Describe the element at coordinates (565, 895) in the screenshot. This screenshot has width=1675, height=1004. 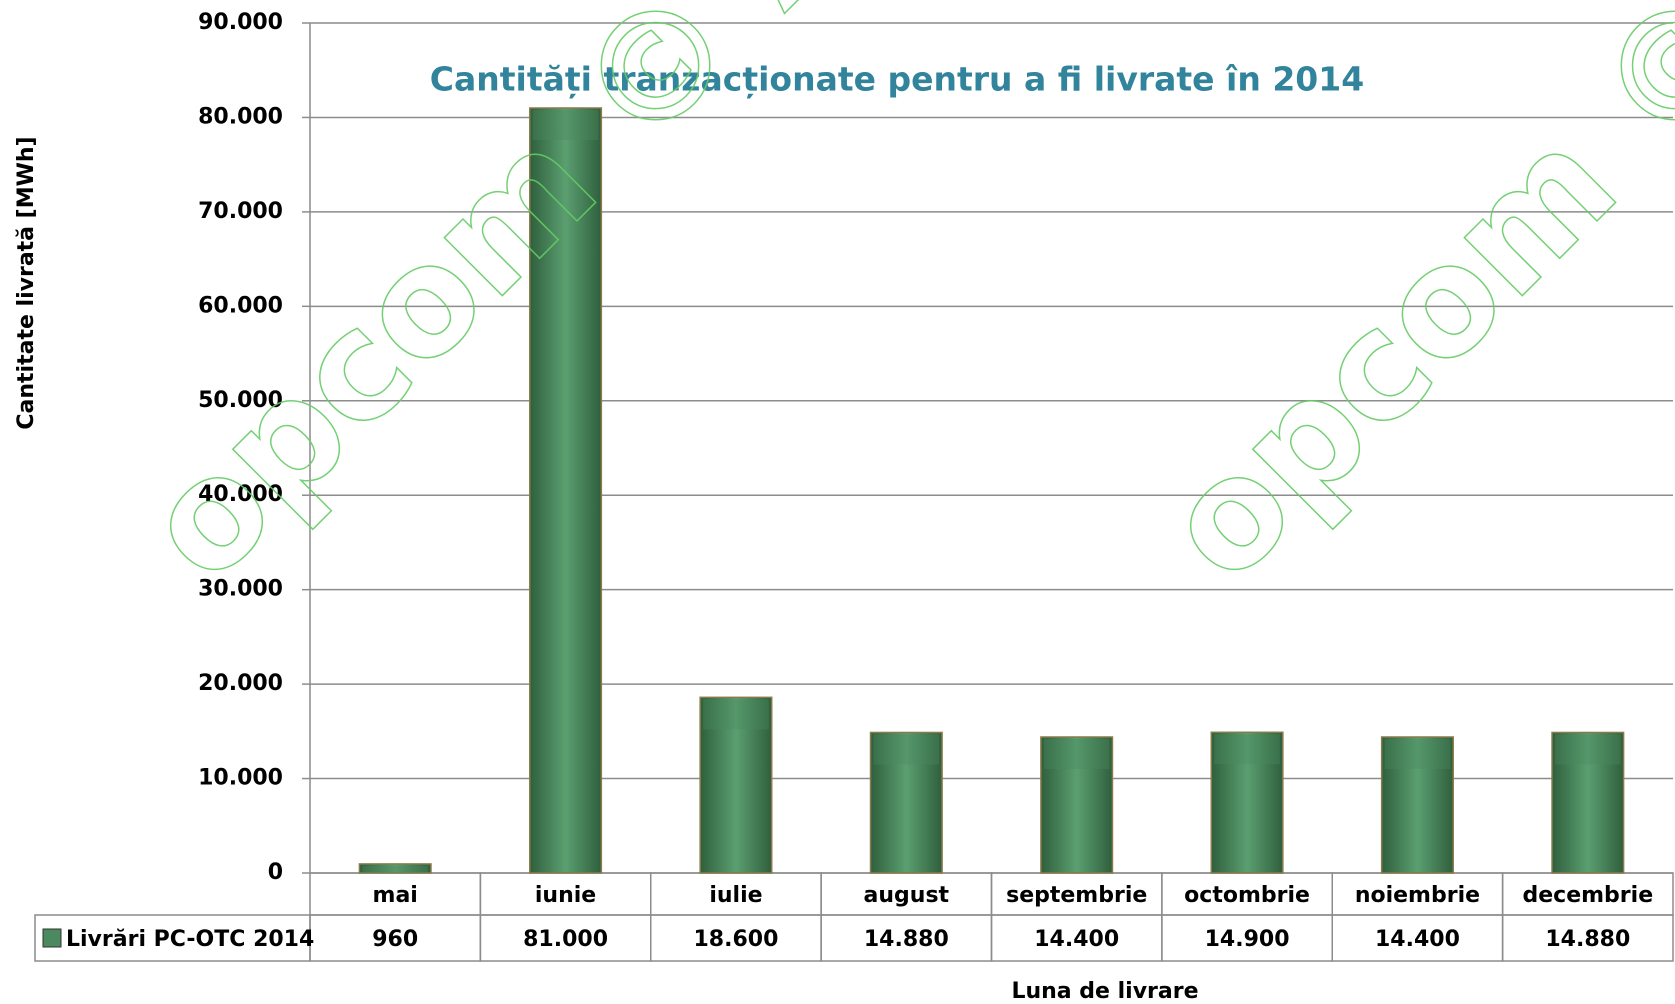
I see `category-label: iunie` at that location.